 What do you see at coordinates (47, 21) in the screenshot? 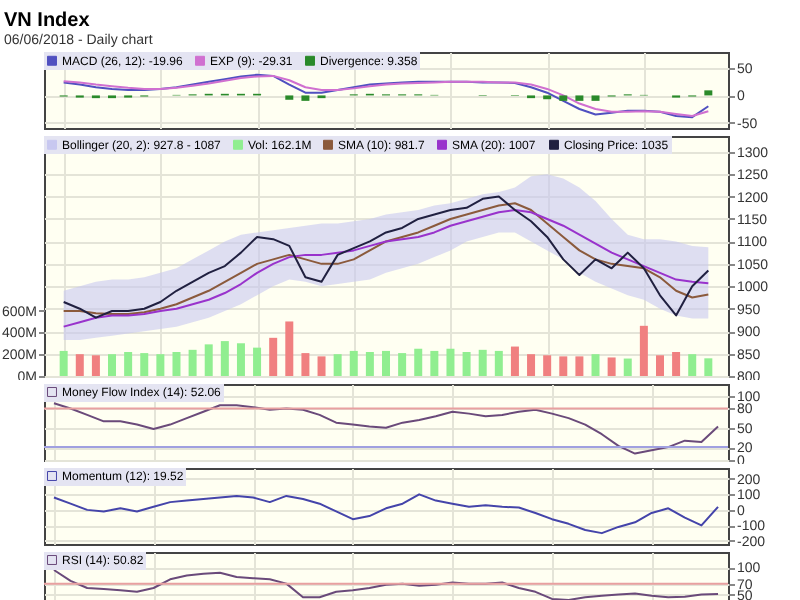
I see `chart-title: VN Index` at bounding box center [47, 21].